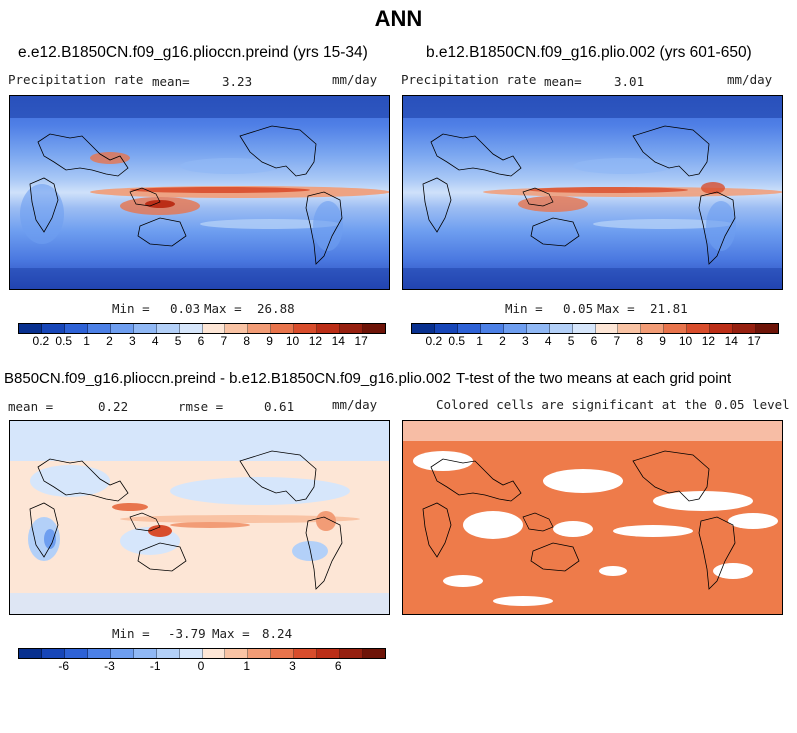 The image size is (797, 733). Describe the element at coordinates (578, 308) in the screenshot. I see `panel-top-right-min-value: 0.05` at that location.